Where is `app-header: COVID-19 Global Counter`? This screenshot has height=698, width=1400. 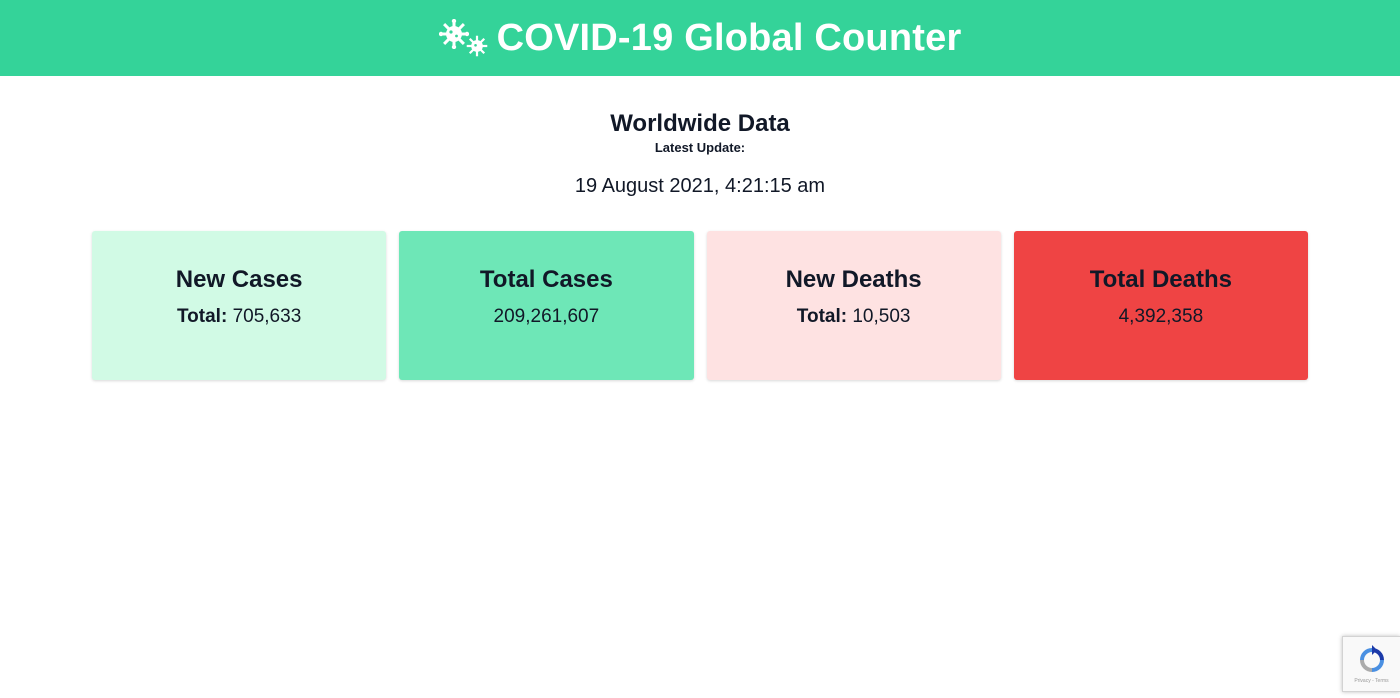 app-header: COVID-19 Global Counter is located at coordinates (700, 38).